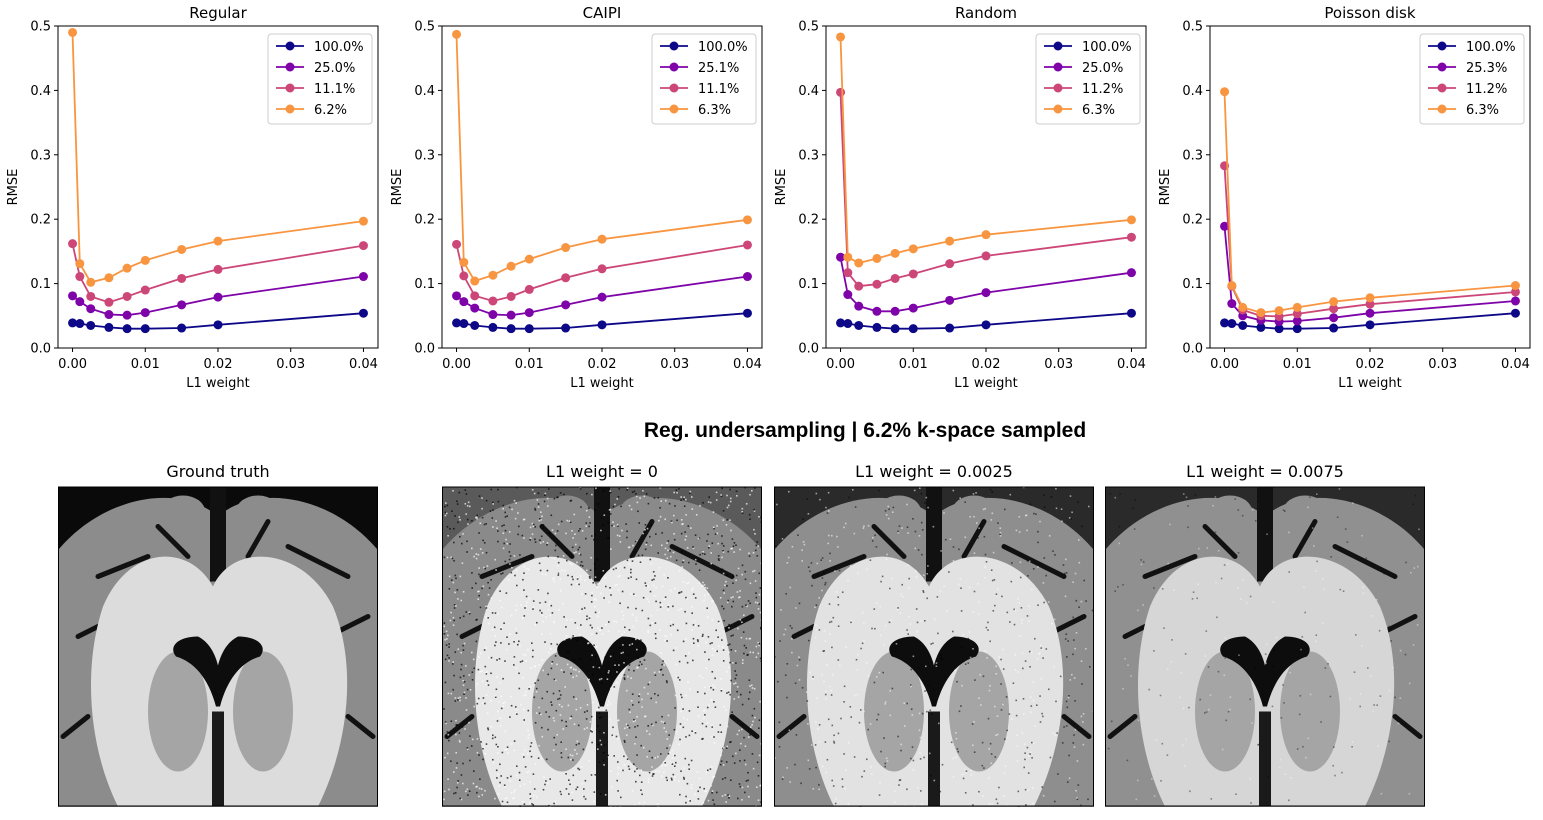 The height and width of the screenshot is (820, 1543). What do you see at coordinates (1190, 521) in the screenshot?
I see `gyrus` at bounding box center [1190, 521].